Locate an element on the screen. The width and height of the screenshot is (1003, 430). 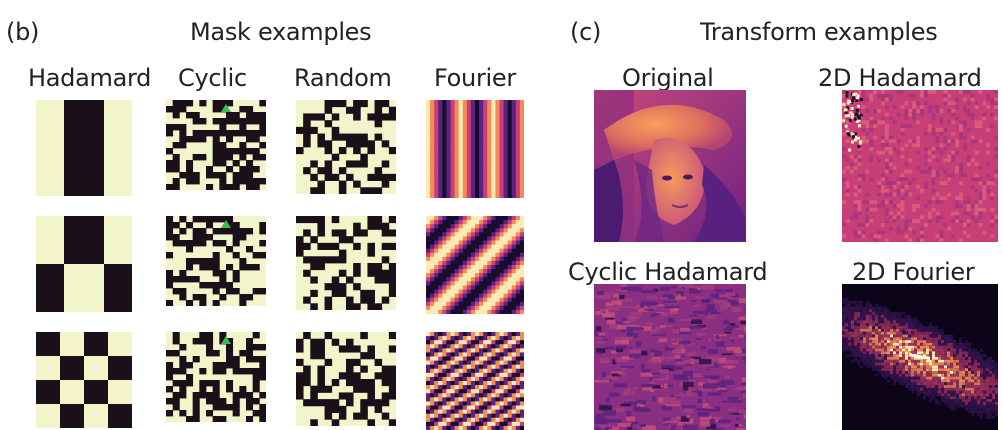
column-label-random: Random is located at coordinates (343, 78).